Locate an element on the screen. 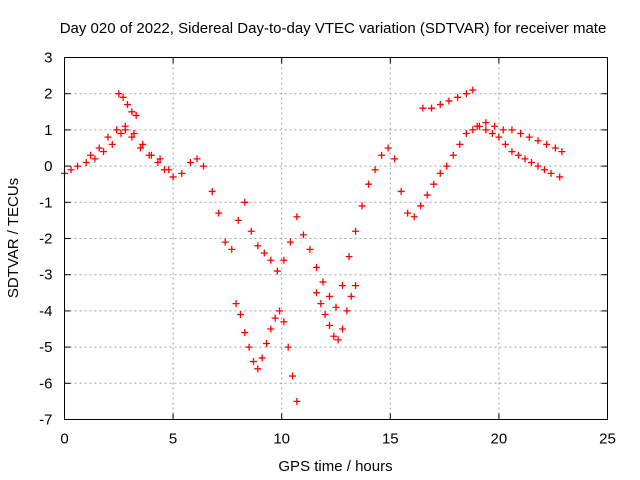 This screenshot has height=480, width=640. x-tick-label: 20 is located at coordinates (499, 439).